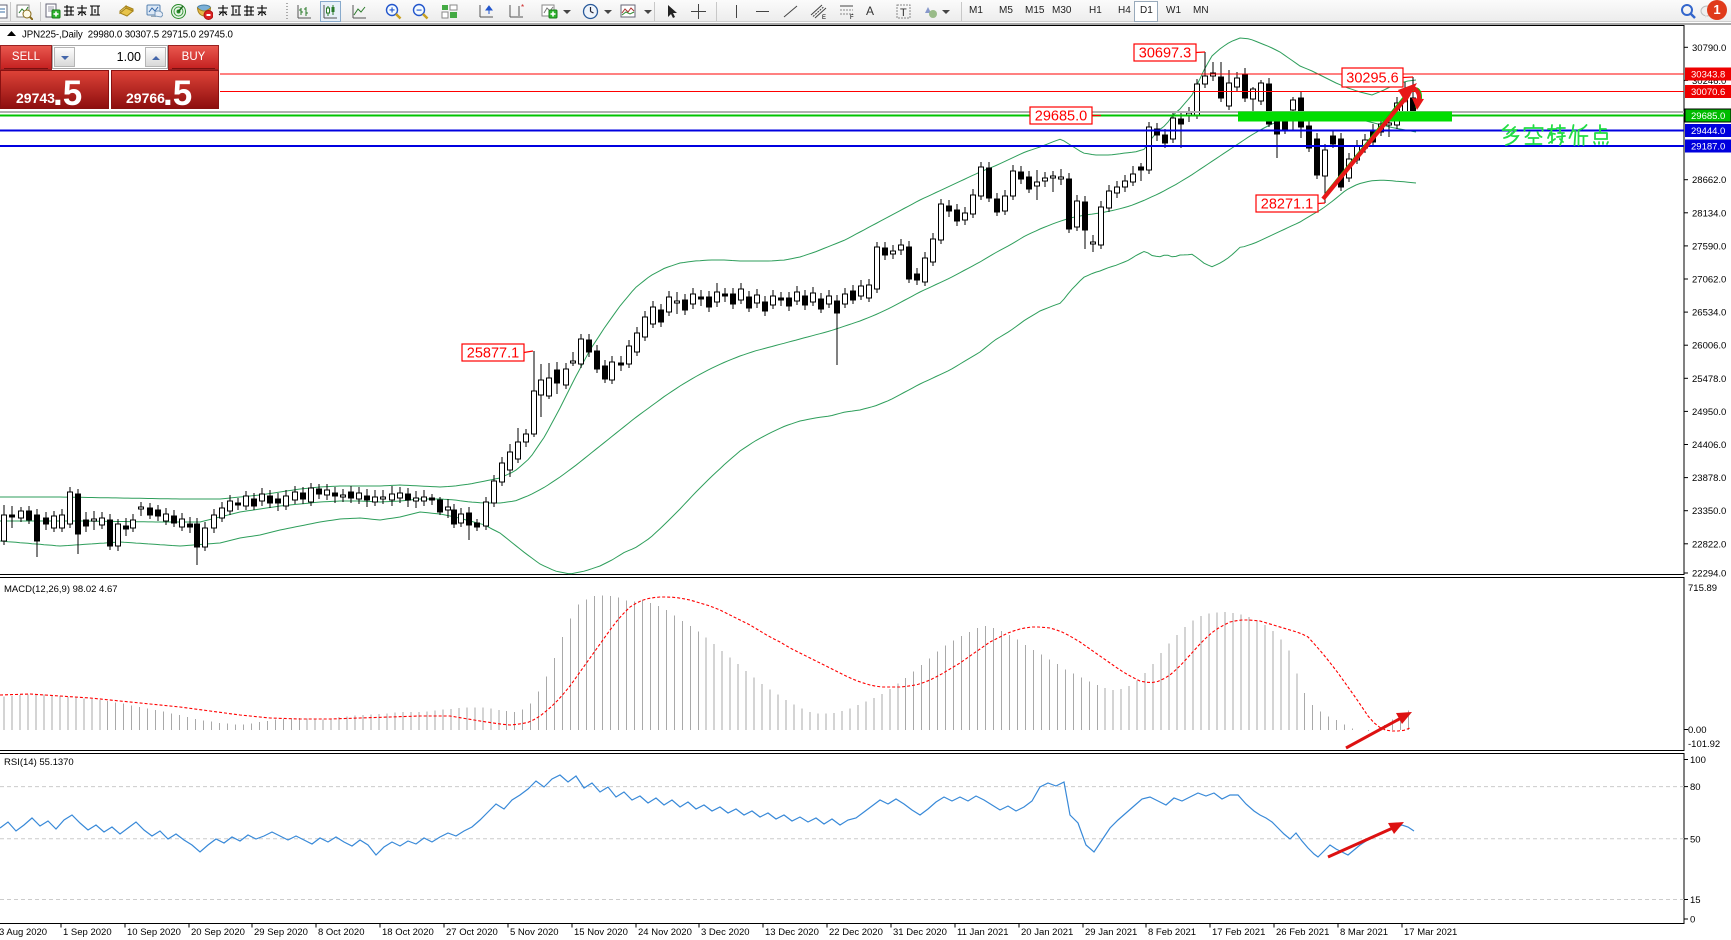 The image size is (1731, 940). What do you see at coordinates (1709, 379) in the screenshot?
I see `svg-text: 25478.0` at bounding box center [1709, 379].